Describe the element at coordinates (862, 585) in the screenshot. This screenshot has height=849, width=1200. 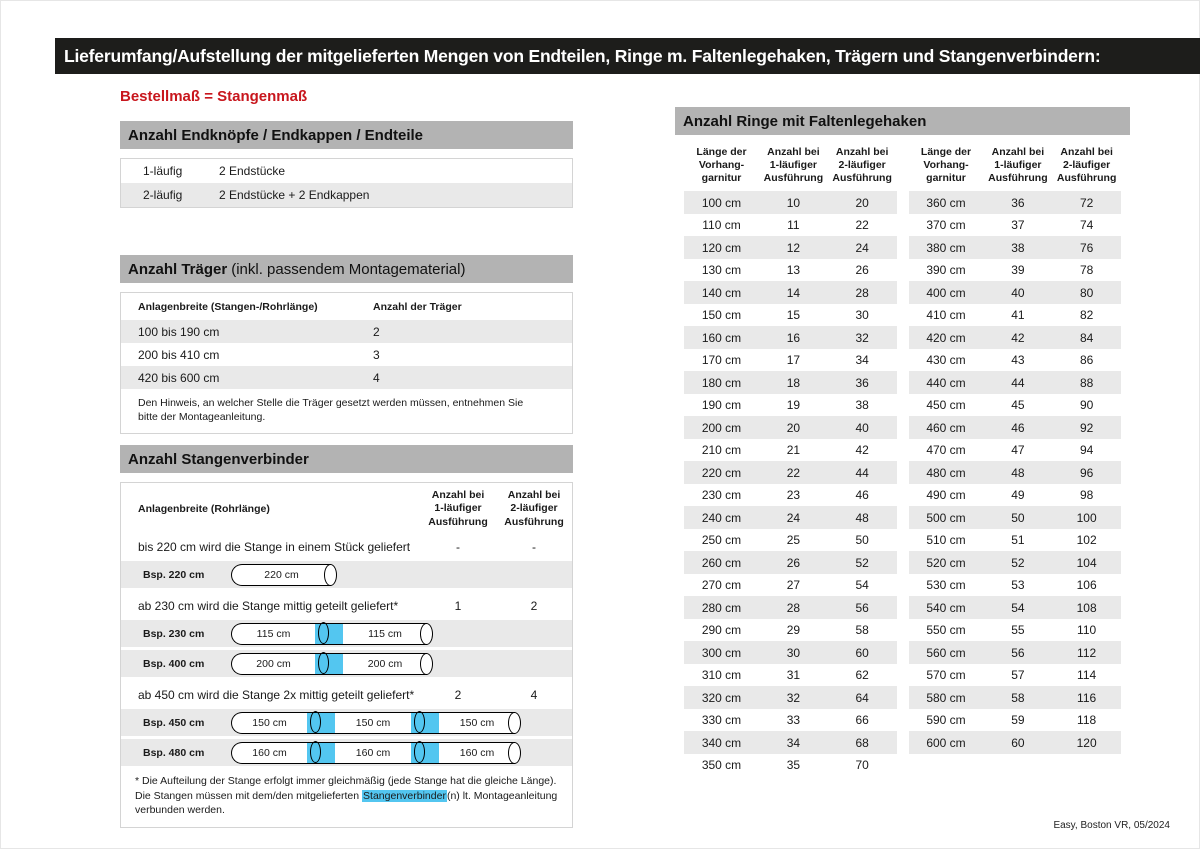
I see `rings-2laufig: 54` at that location.